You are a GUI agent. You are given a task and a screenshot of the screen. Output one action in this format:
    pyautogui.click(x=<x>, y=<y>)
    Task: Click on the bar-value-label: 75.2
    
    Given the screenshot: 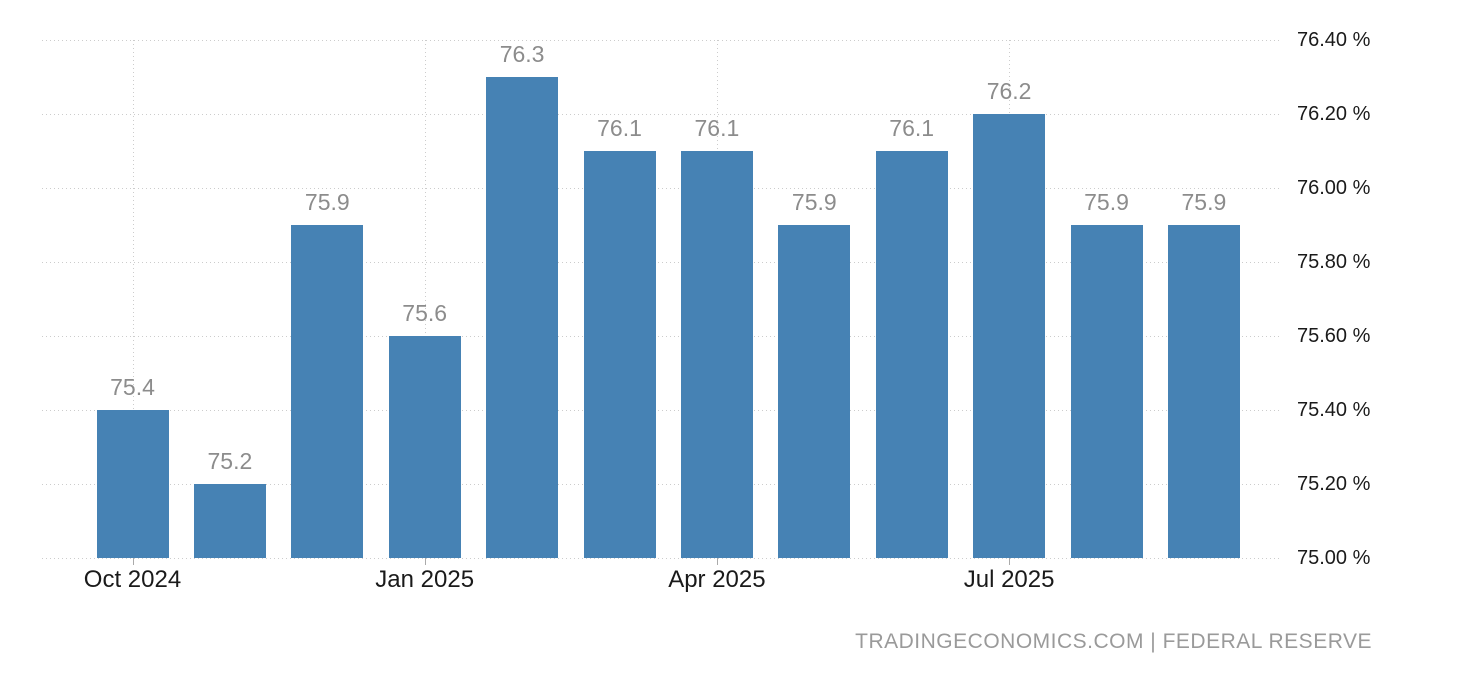 What is the action you would take?
    pyautogui.click(x=230, y=461)
    